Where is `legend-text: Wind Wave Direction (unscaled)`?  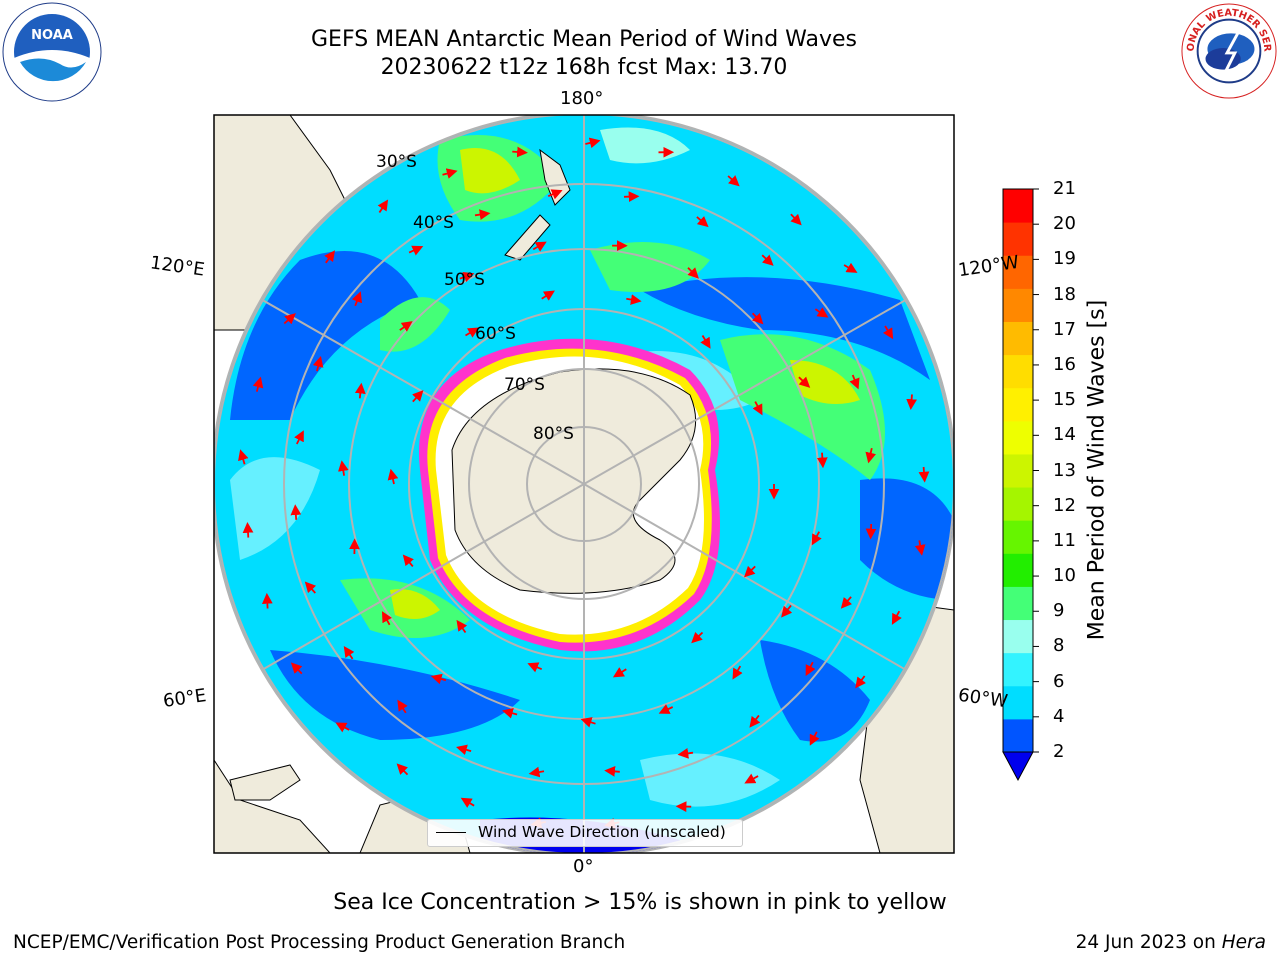 legend-text: Wind Wave Direction (unscaled) is located at coordinates (602, 832).